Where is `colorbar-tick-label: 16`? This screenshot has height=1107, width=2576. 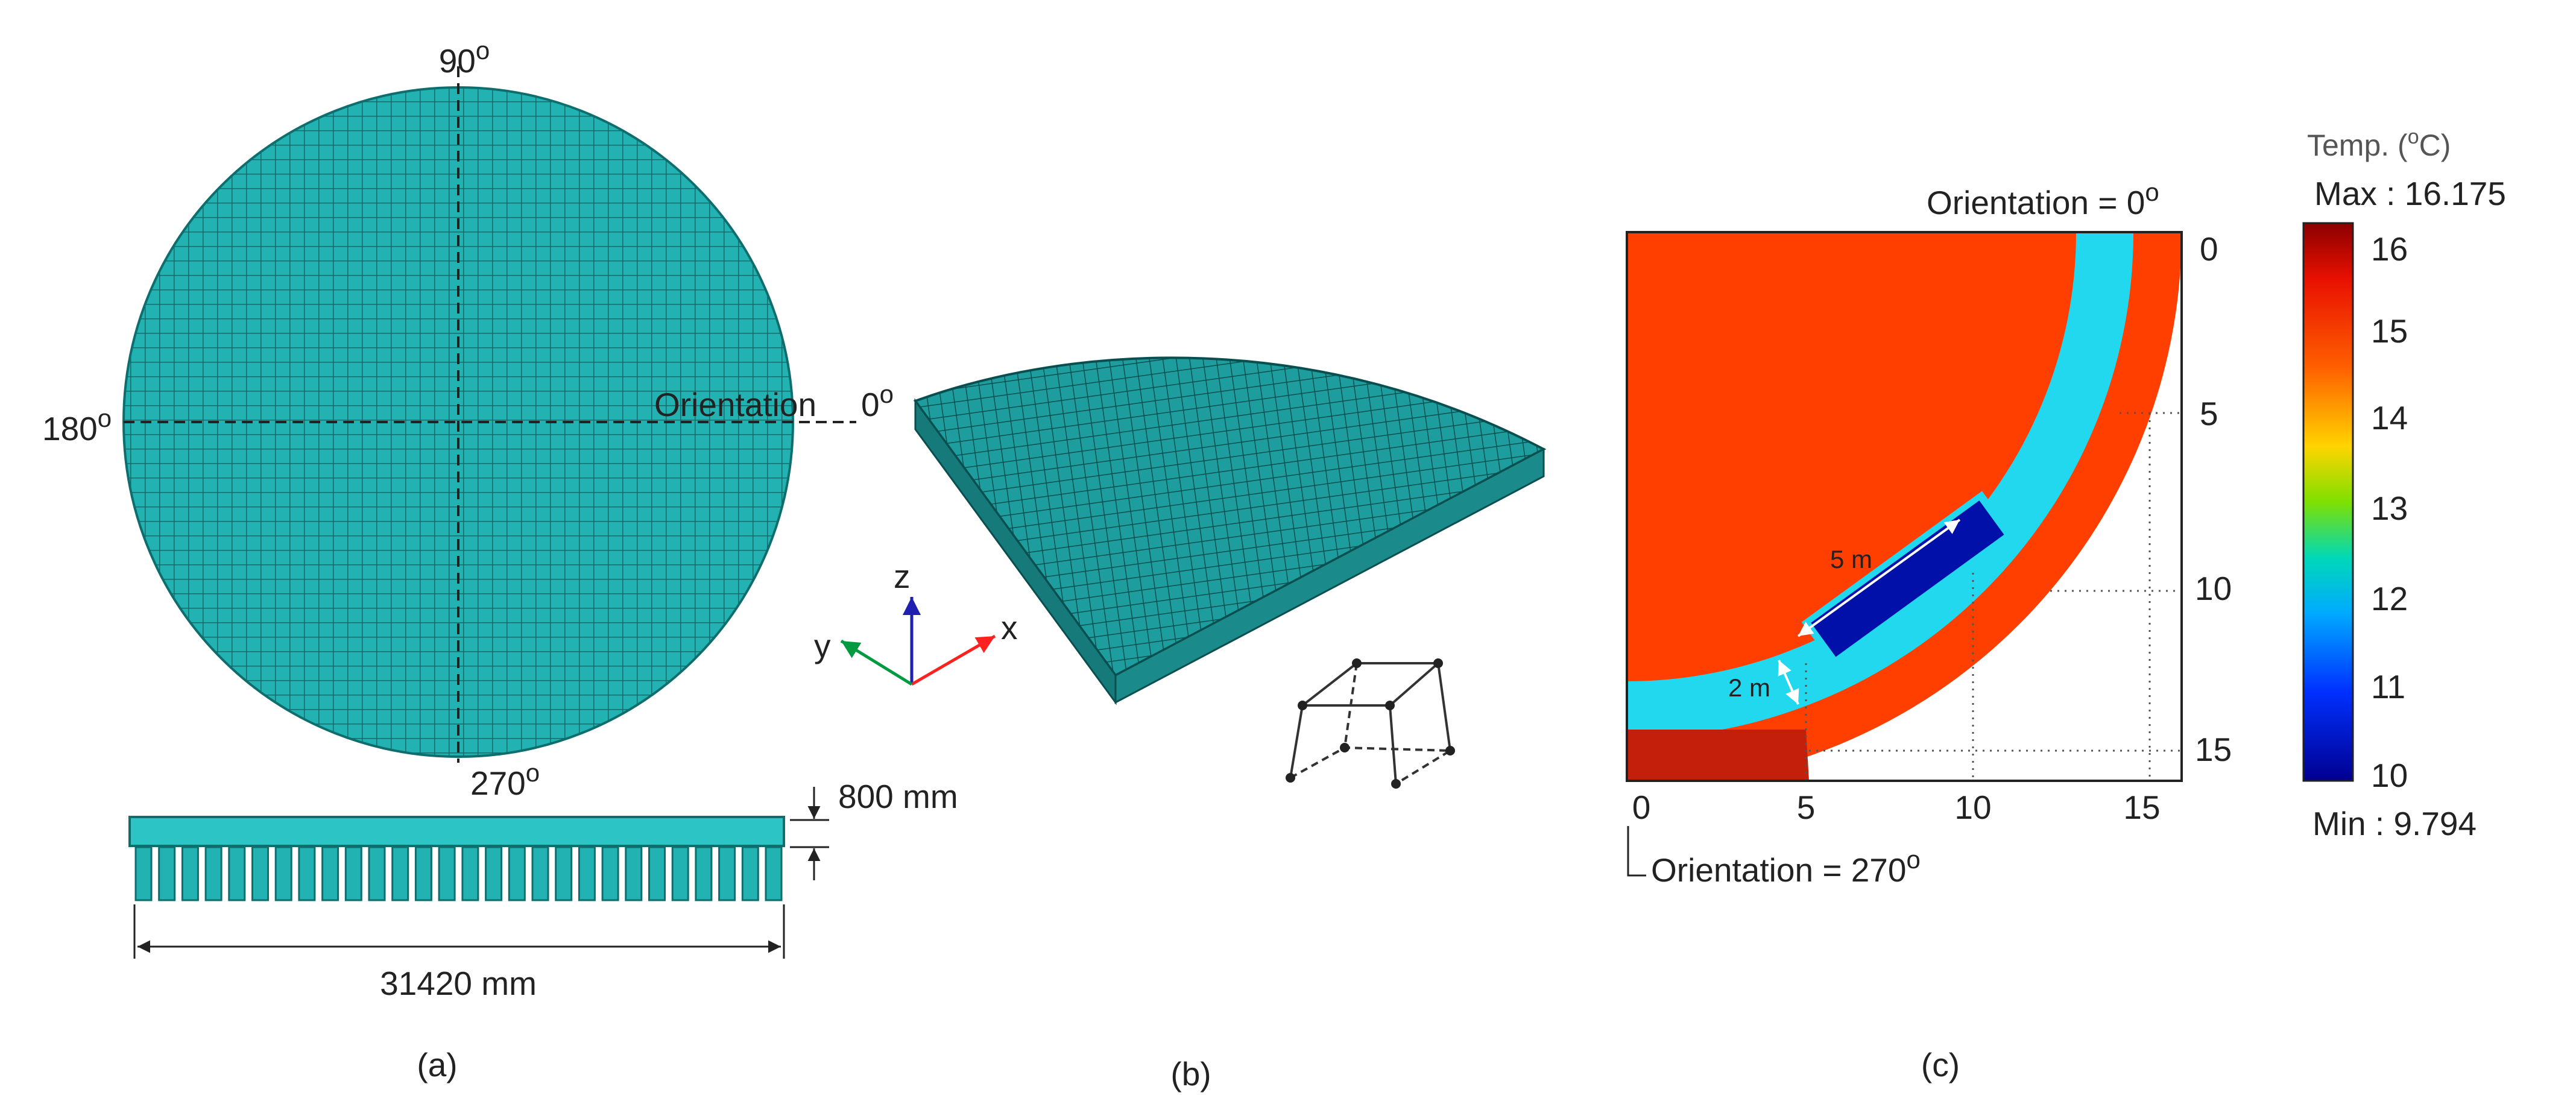
colorbar-tick-label: 16 is located at coordinates (2389, 249).